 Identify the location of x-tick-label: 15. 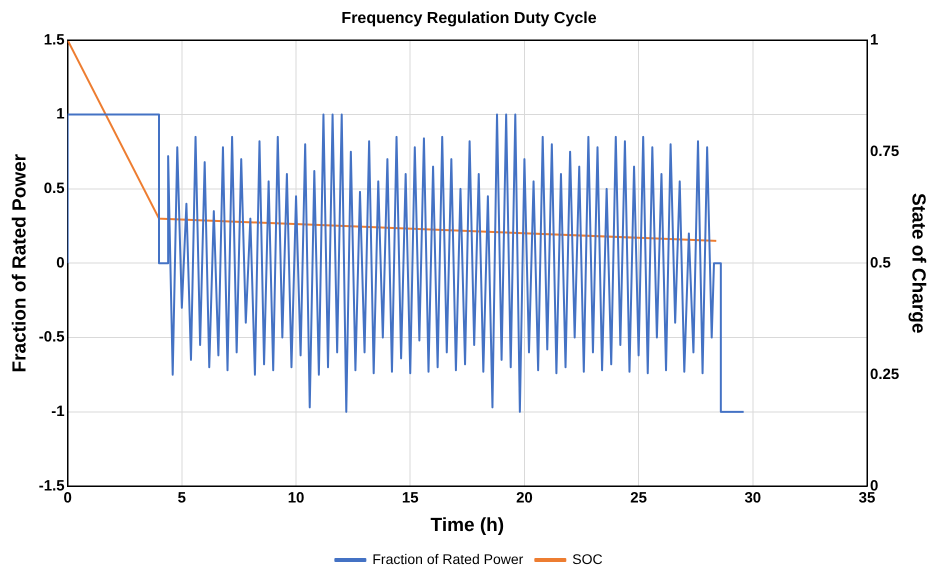
(410, 497).